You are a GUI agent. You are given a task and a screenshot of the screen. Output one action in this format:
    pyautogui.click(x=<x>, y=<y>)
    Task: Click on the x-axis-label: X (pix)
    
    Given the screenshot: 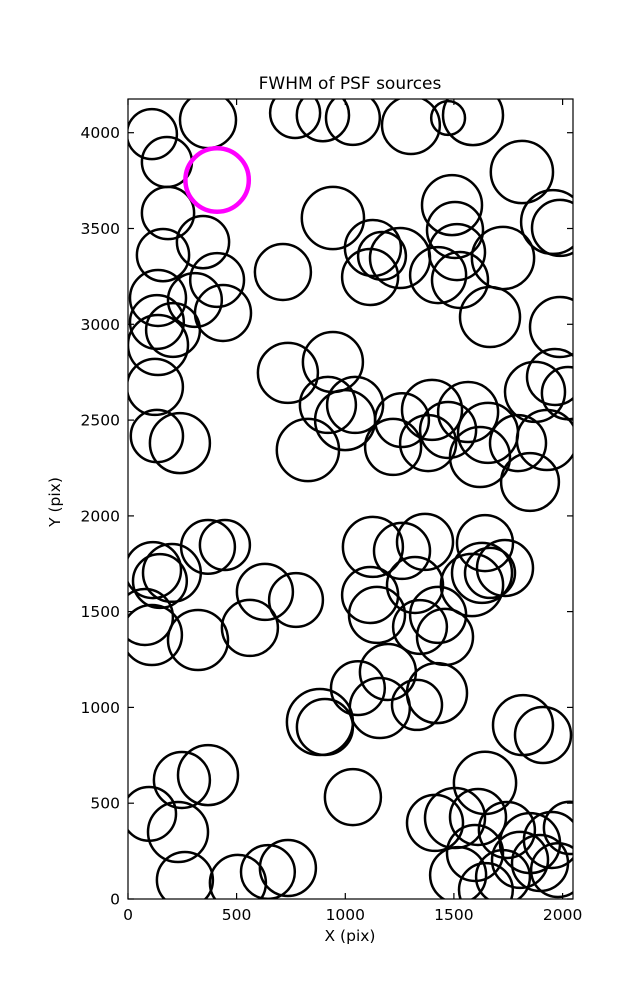 What is the action you would take?
    pyautogui.click(x=350, y=936)
    